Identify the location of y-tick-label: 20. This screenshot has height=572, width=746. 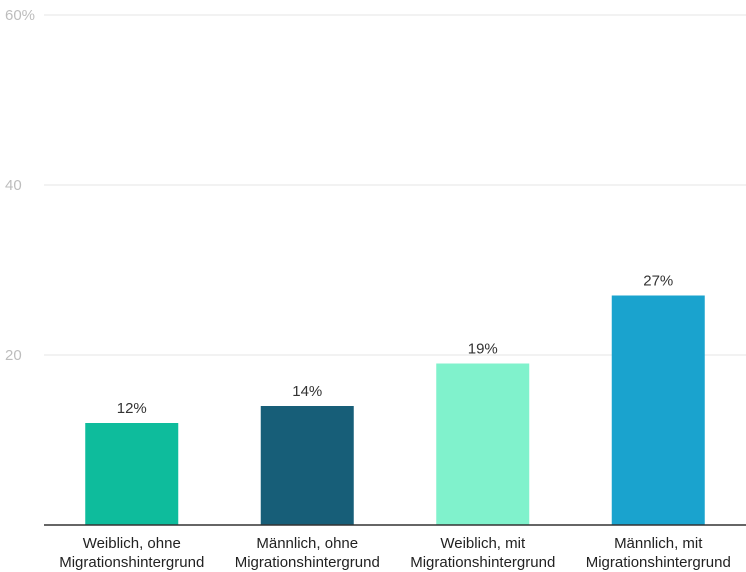
(13, 355).